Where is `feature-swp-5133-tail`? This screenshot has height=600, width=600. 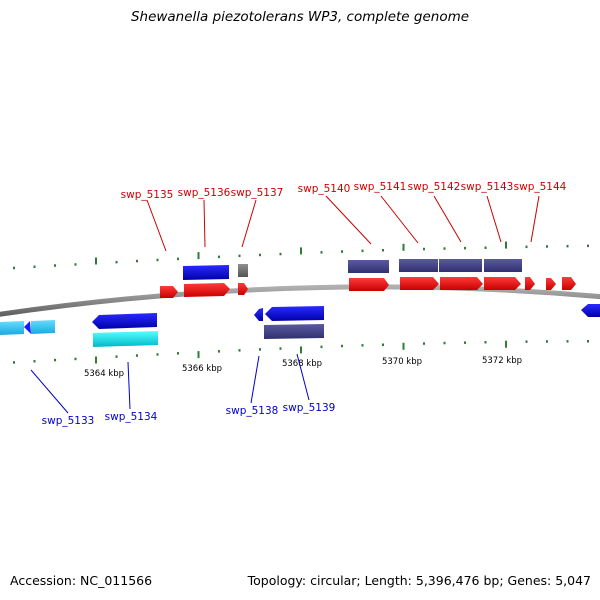 feature-swp-5133-tail is located at coordinates (43, 327).